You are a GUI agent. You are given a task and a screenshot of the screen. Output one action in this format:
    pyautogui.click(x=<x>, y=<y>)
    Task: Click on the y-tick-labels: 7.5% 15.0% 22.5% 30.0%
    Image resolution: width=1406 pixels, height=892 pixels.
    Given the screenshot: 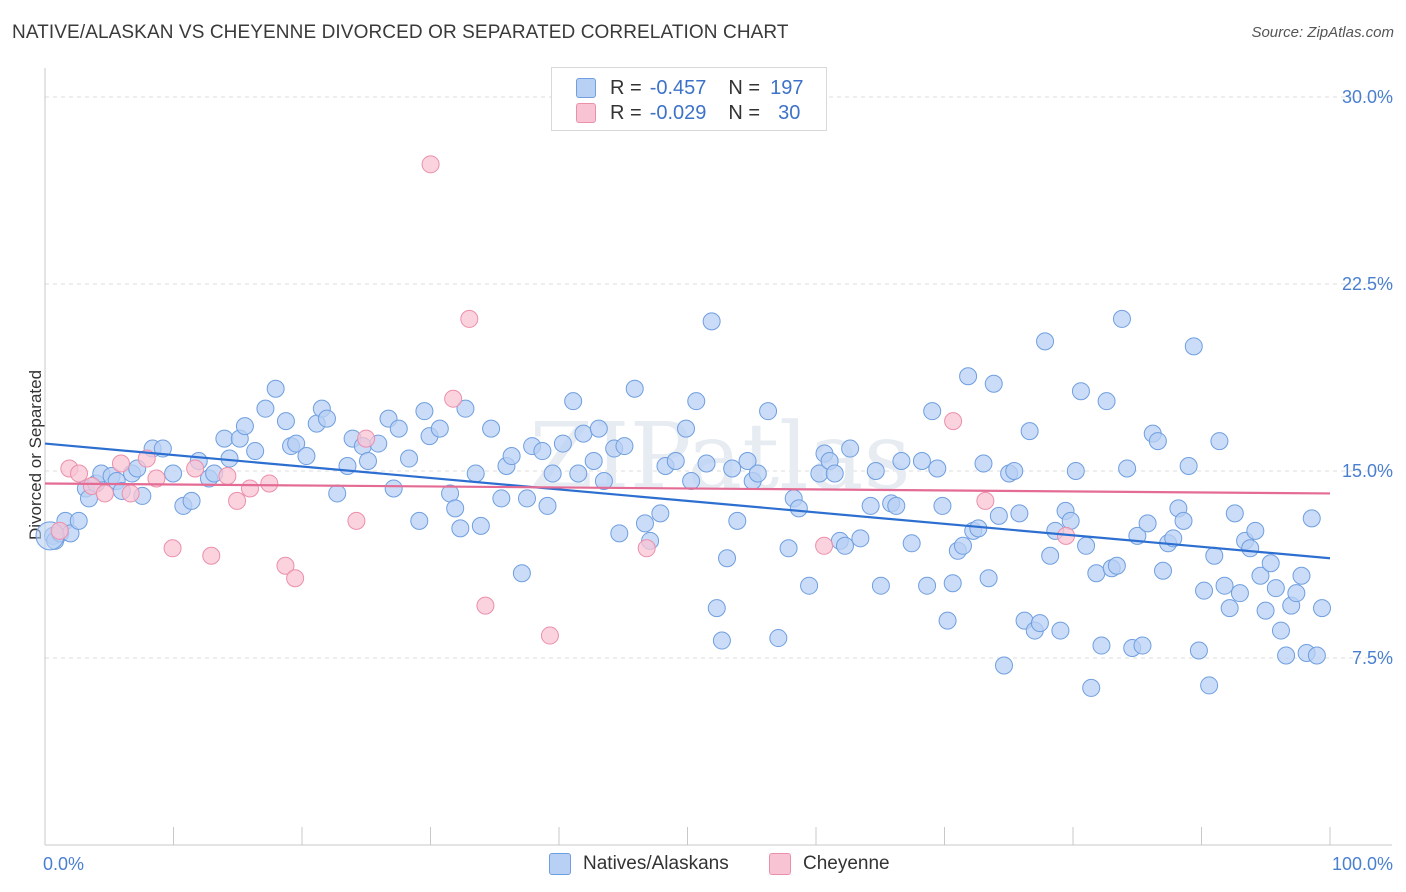 What is the action you would take?
    pyautogui.click(x=1367, y=377)
    